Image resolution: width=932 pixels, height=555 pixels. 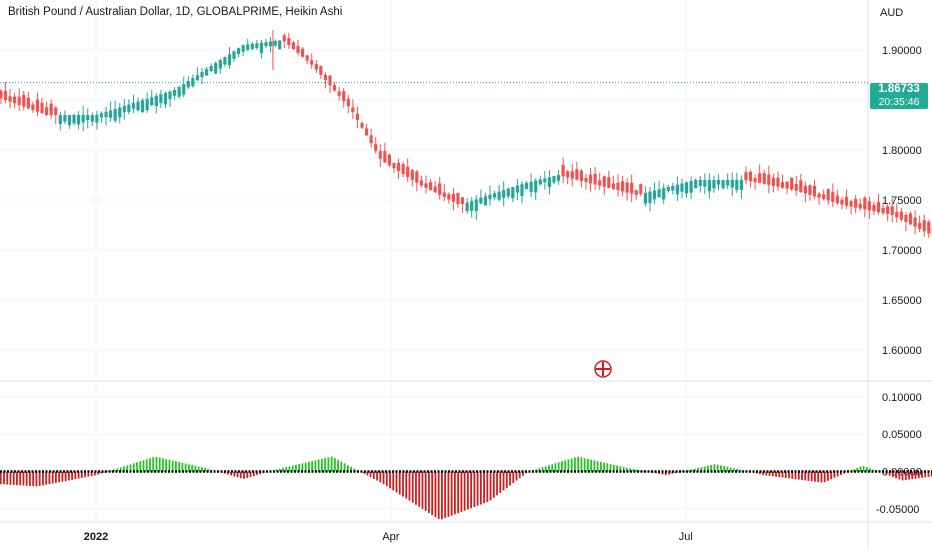 What do you see at coordinates (897, 510) in the screenshot?
I see `osc-y-tick-label: -0.05000` at bounding box center [897, 510].